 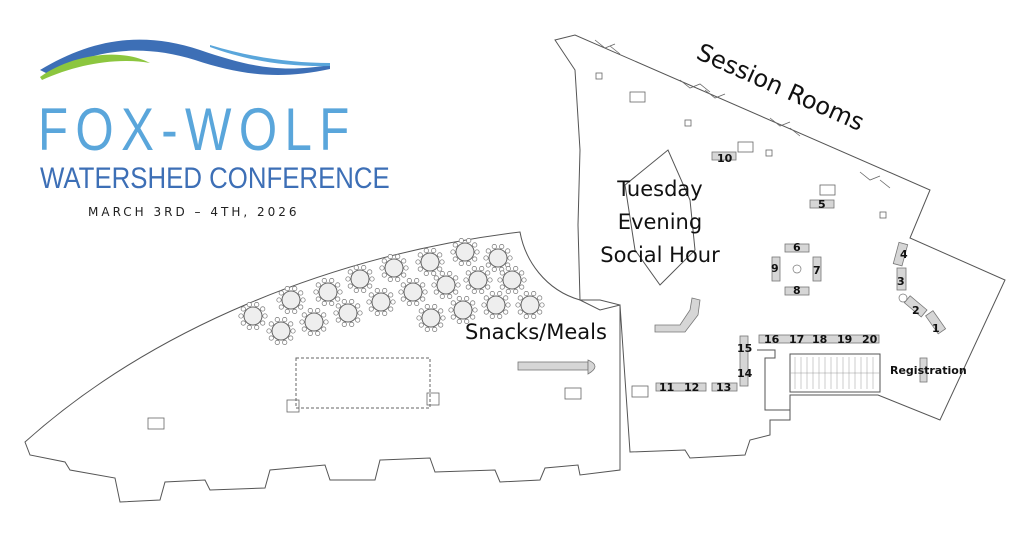 I want to click on booth-3: 3, so click(x=901, y=281).